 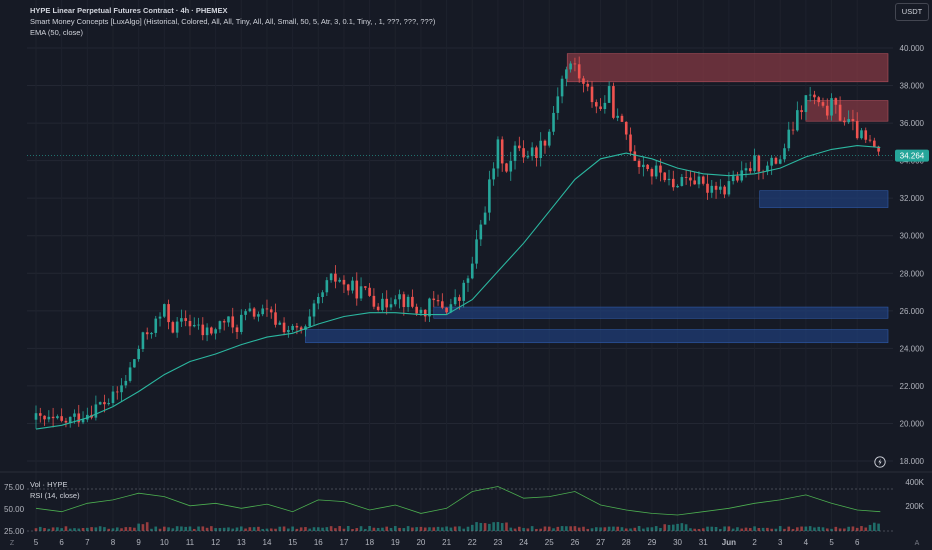 What do you see at coordinates (600, 542) in the screenshot?
I see `x-tick-label: 27` at bounding box center [600, 542].